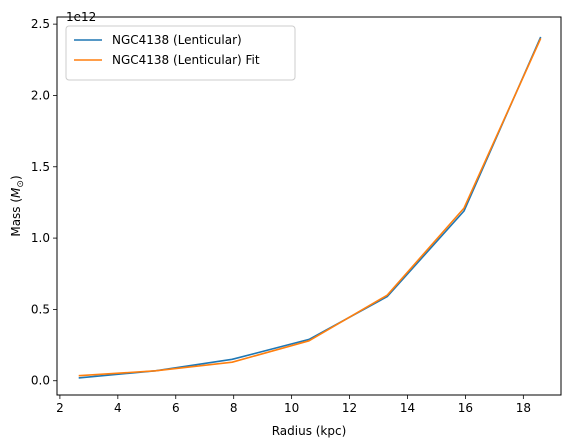 The width and height of the screenshot is (569, 448). What do you see at coordinates (40, 167) in the screenshot?
I see `y-tick-label: 1.5` at bounding box center [40, 167].